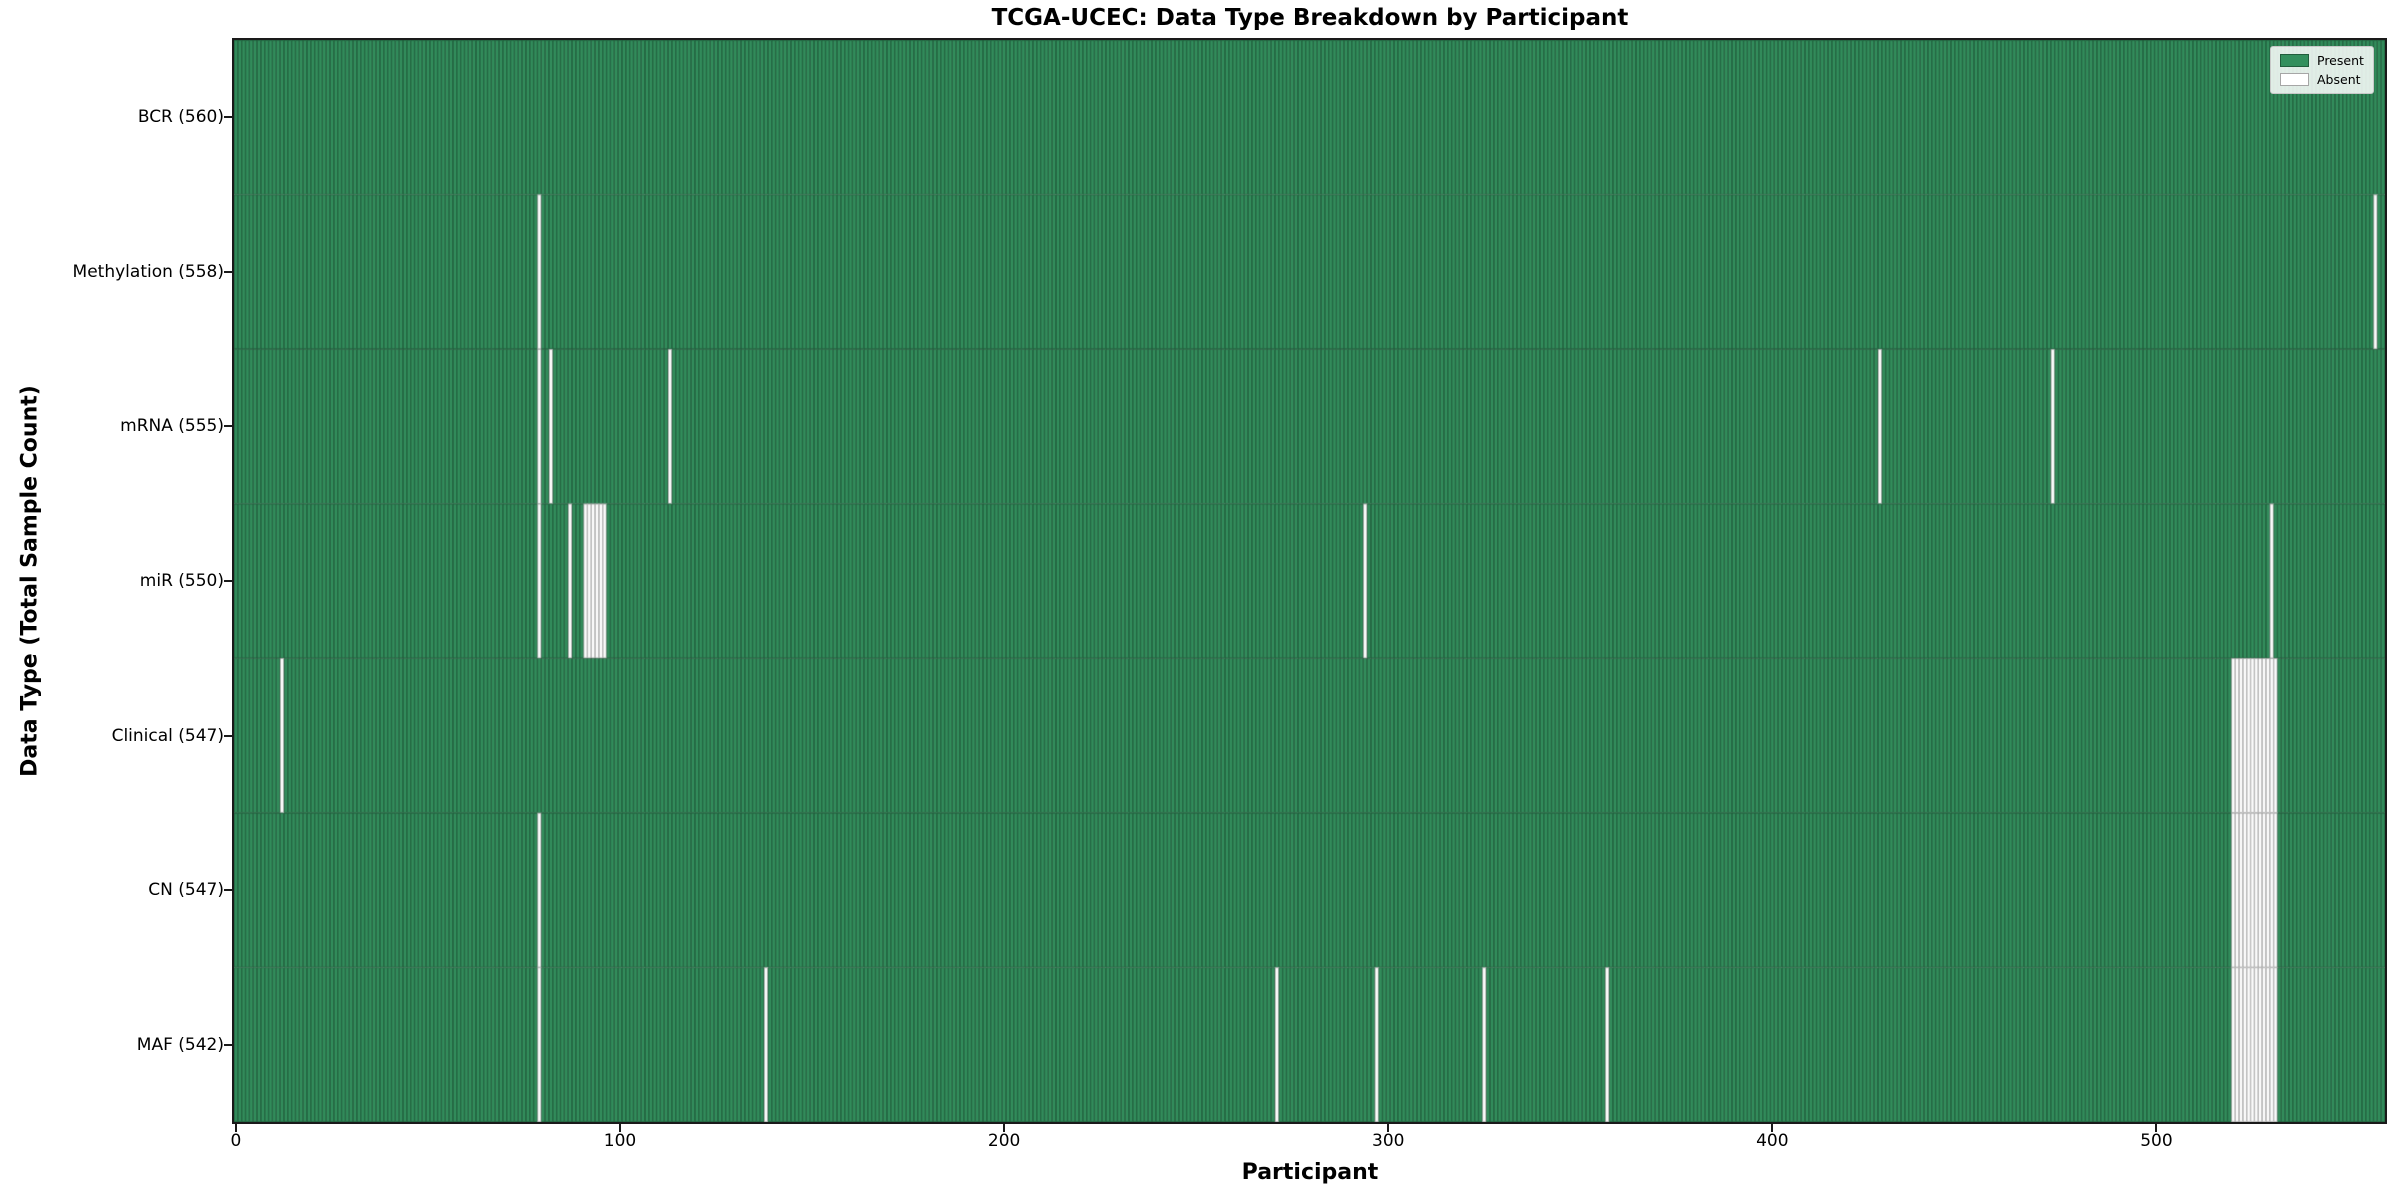  What do you see at coordinates (1310, 1172) in the screenshot?
I see `x-axis-label: Participant` at bounding box center [1310, 1172].